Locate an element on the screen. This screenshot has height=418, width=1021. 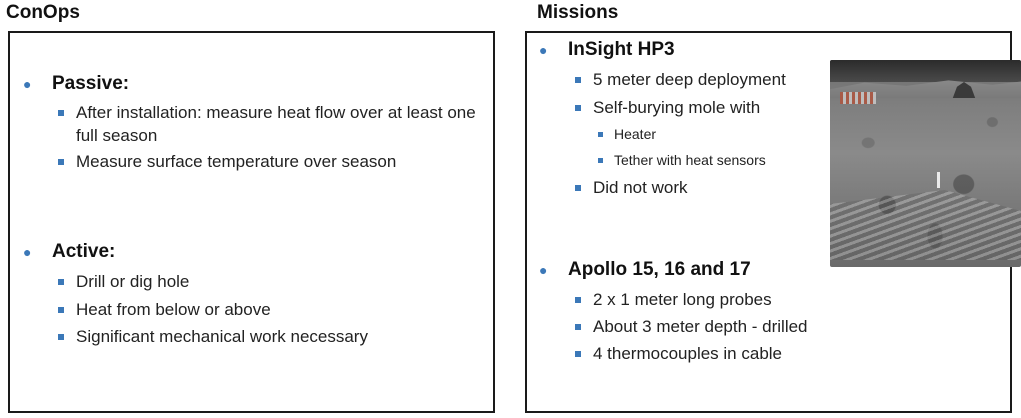
passive-item-2: Measure surface temperature over season is located at coordinates (267, 161).